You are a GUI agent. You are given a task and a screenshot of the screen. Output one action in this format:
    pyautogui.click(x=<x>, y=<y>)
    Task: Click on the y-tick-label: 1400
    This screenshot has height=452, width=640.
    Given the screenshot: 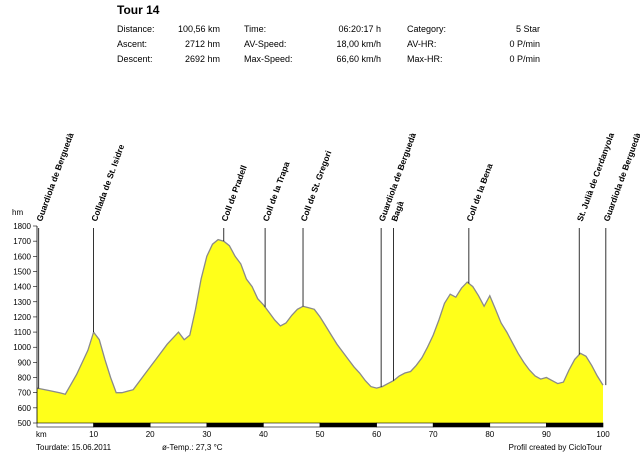 What is the action you would take?
    pyautogui.click(x=22, y=287)
    